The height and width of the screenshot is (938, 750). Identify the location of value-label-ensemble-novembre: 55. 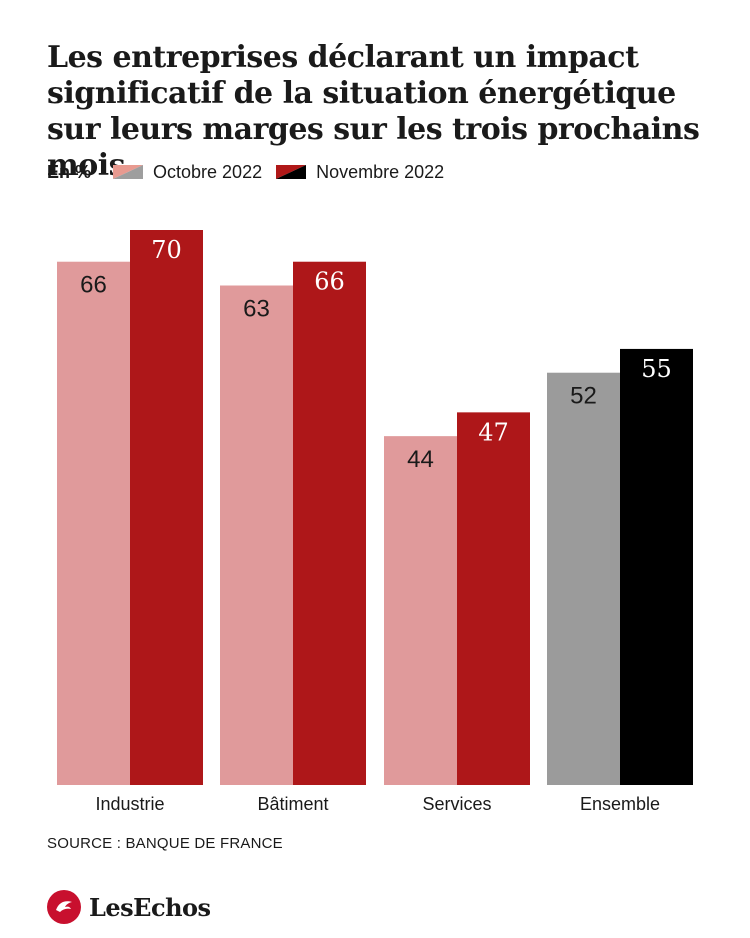
(656, 369).